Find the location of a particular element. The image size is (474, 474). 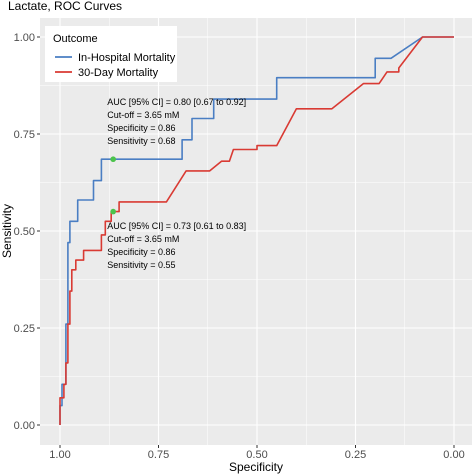

annotation-line: AUC [95% CI] = 0.80 [0.67 to 0.92] is located at coordinates (176, 102).